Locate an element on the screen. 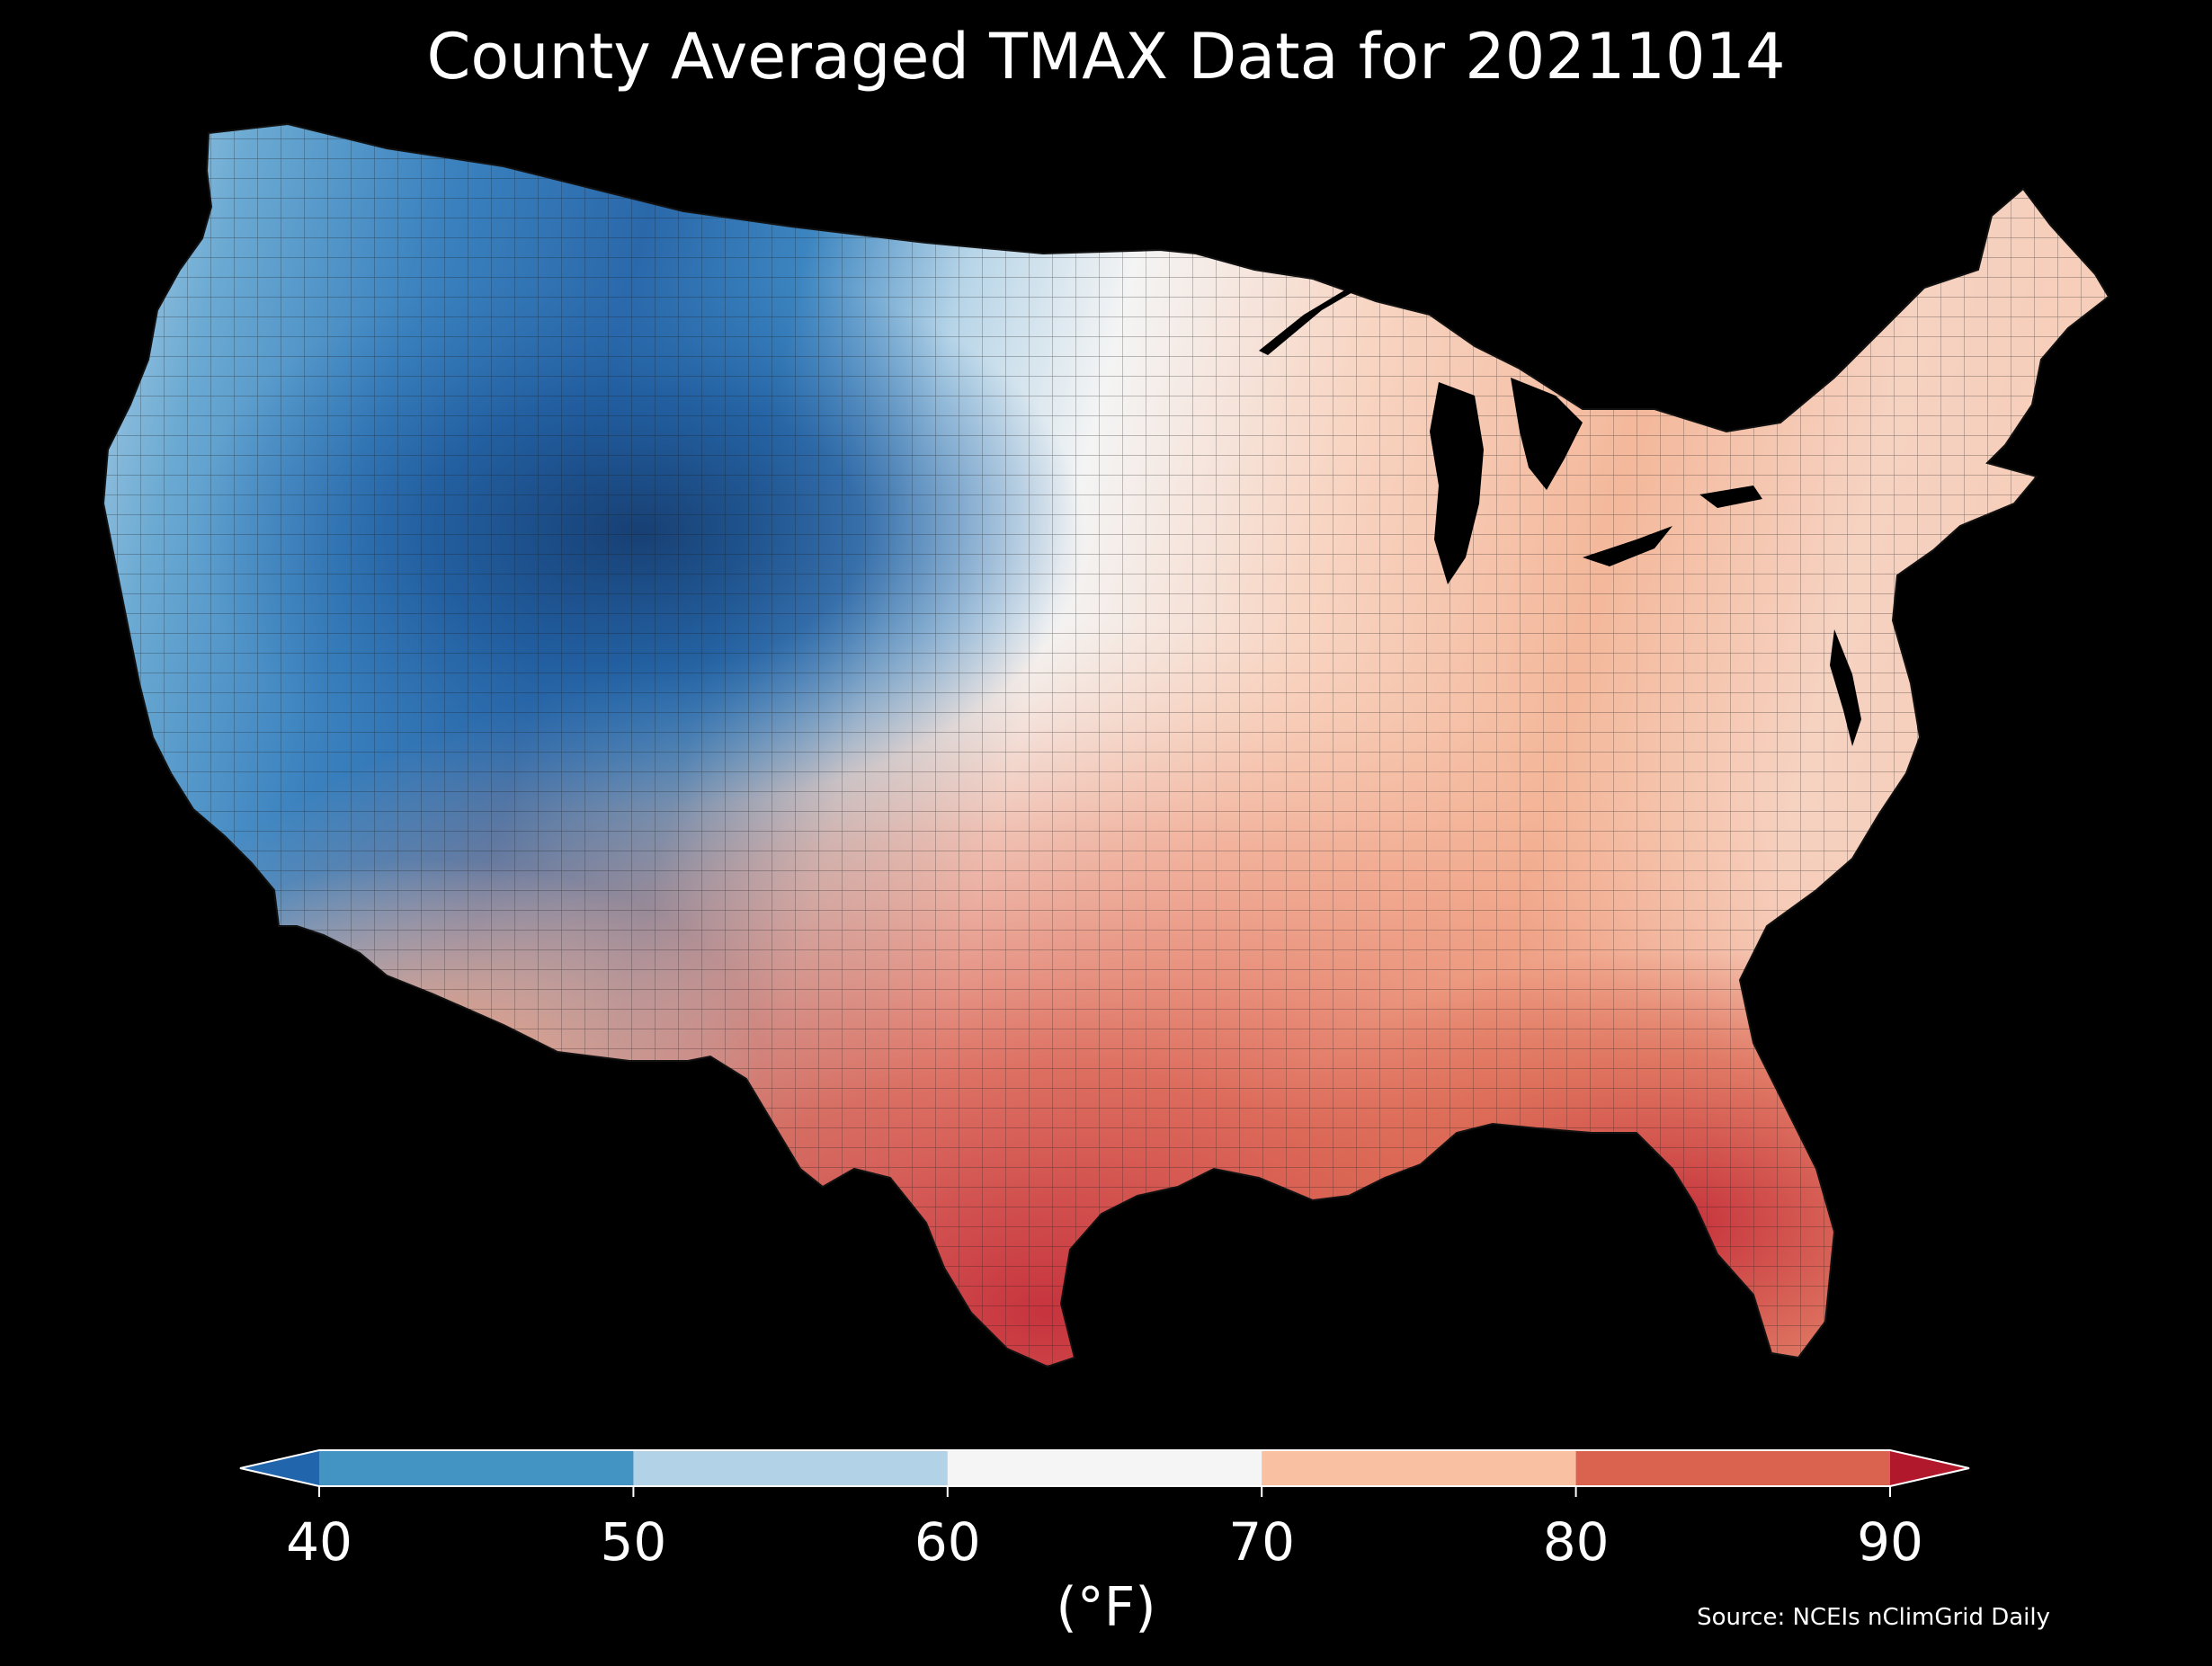 The height and width of the screenshot is (1666, 2212). colorbar-tick-label: 50 is located at coordinates (633, 1542).